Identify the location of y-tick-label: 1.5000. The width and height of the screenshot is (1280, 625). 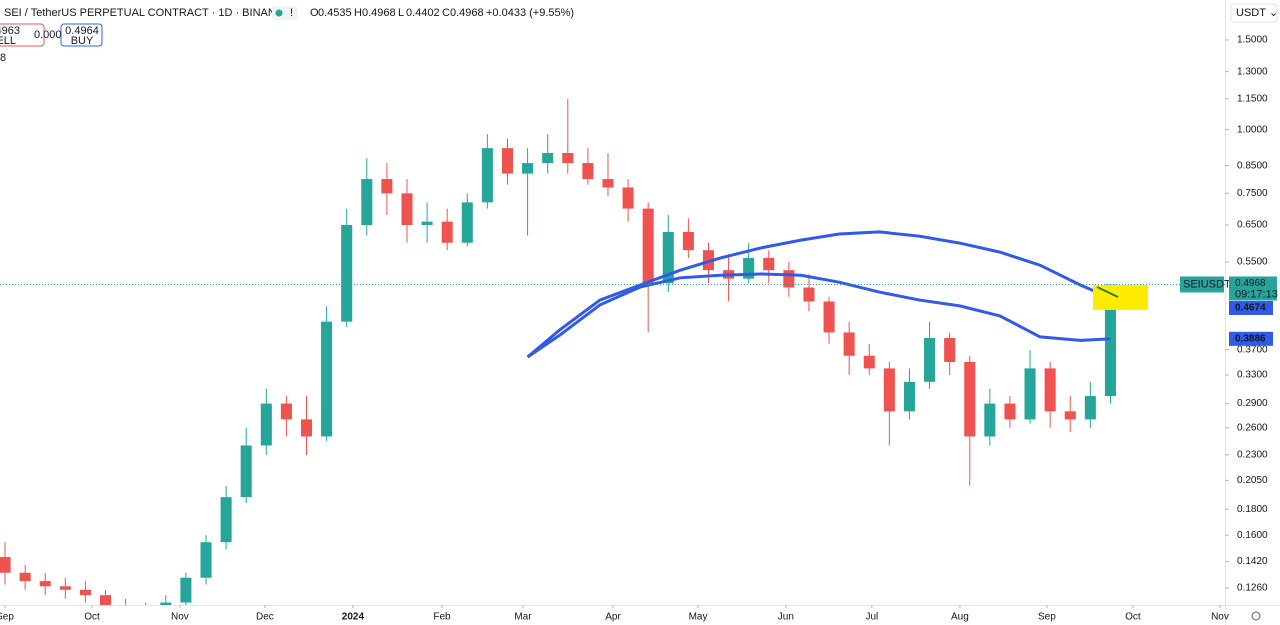
(1252, 40).